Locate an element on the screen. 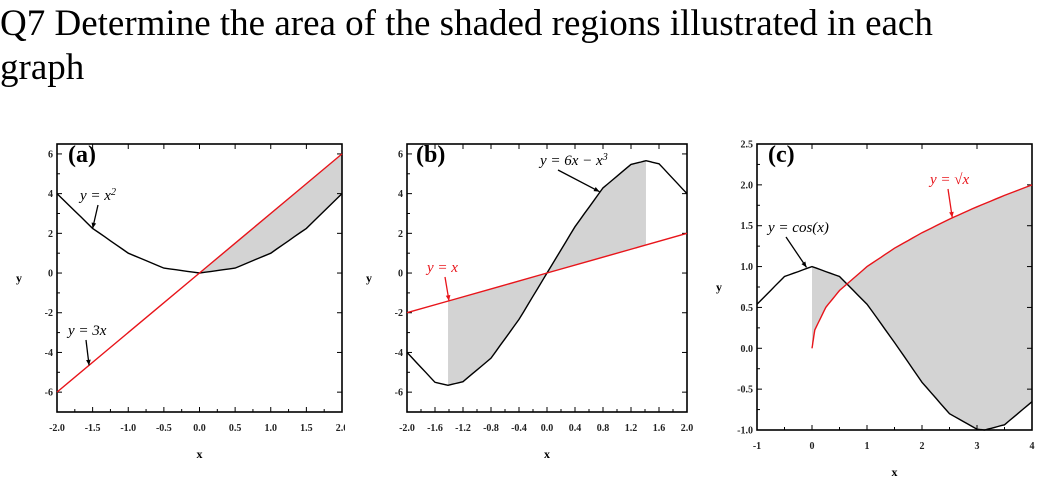 The image size is (1051, 492). plot-frame is located at coordinates (199, 278).